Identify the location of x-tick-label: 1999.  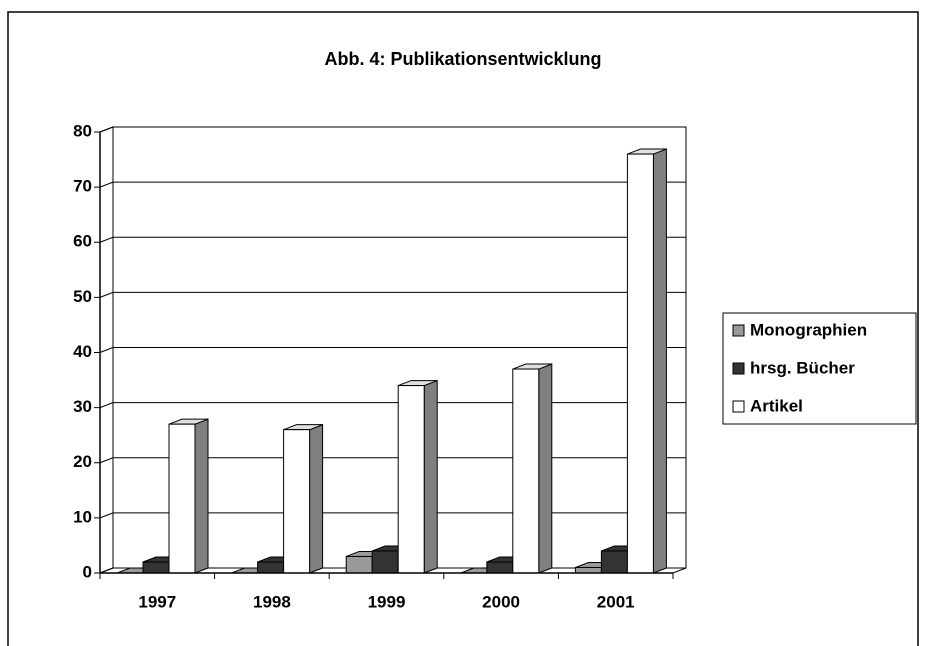
(387, 601).